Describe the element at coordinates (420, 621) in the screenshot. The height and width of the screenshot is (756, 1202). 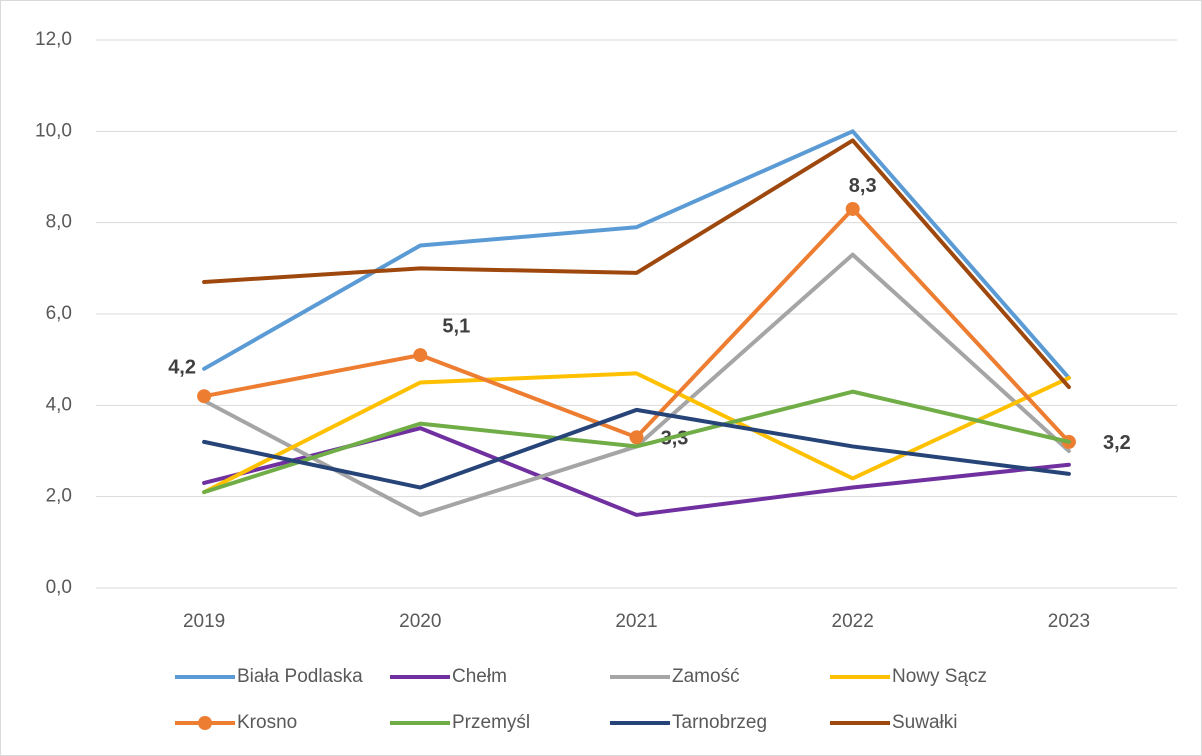
I see `x-tick-label: 2020` at that location.